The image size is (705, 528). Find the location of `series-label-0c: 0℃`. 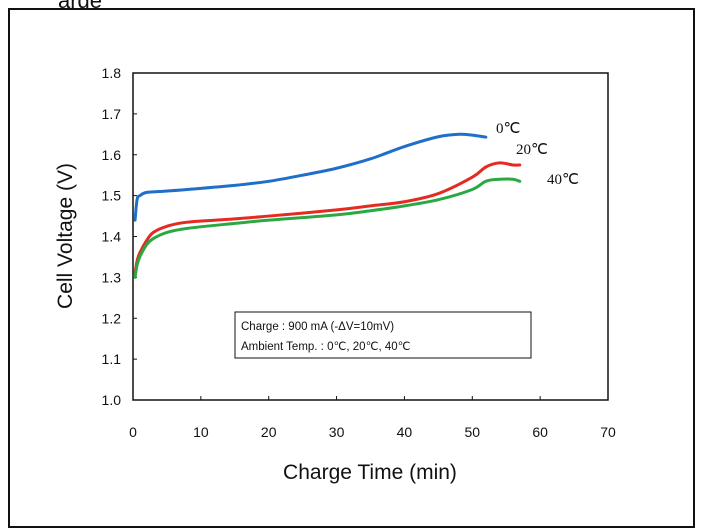

series-label-0c: 0℃ is located at coordinates (508, 129).